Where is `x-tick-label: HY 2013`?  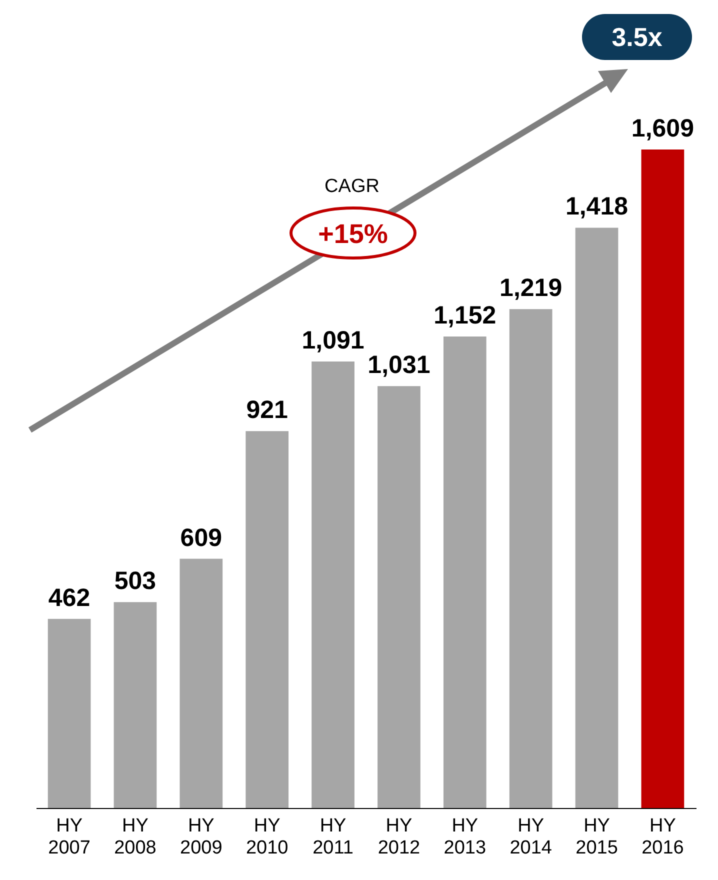 x-tick-label: HY 2013 is located at coordinates (465, 837).